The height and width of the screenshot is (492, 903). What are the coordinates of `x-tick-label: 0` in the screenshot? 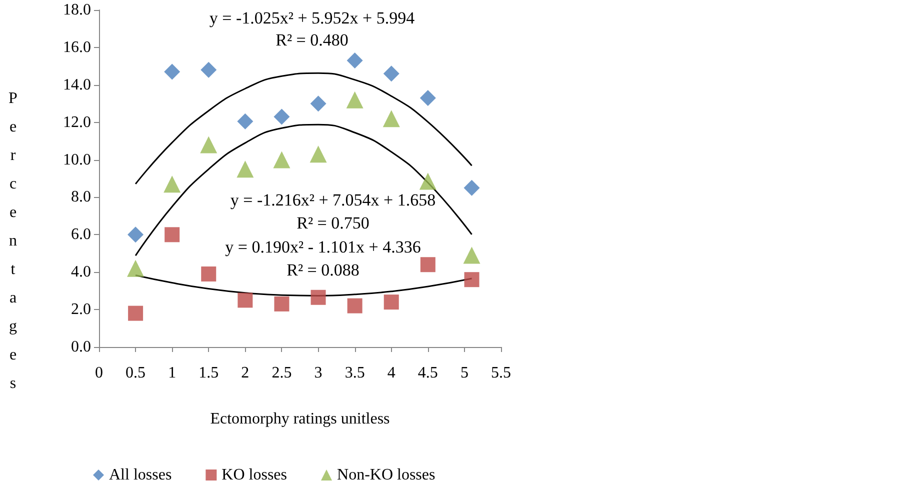 It's located at (99, 373).